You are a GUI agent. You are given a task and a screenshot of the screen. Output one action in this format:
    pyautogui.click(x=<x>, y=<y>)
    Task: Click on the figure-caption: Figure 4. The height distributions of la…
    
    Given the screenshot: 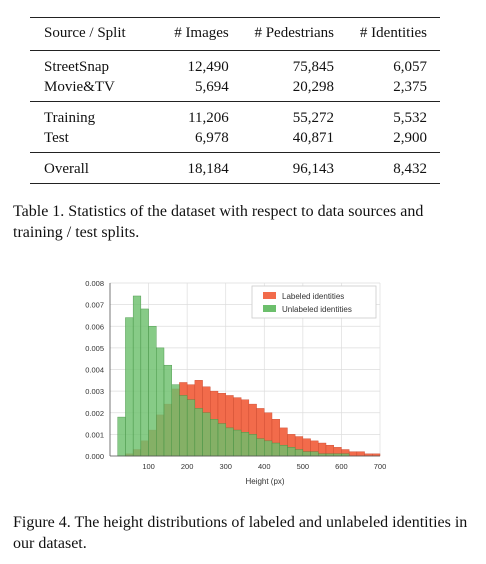 What is the action you would take?
    pyautogui.click(x=240, y=533)
    